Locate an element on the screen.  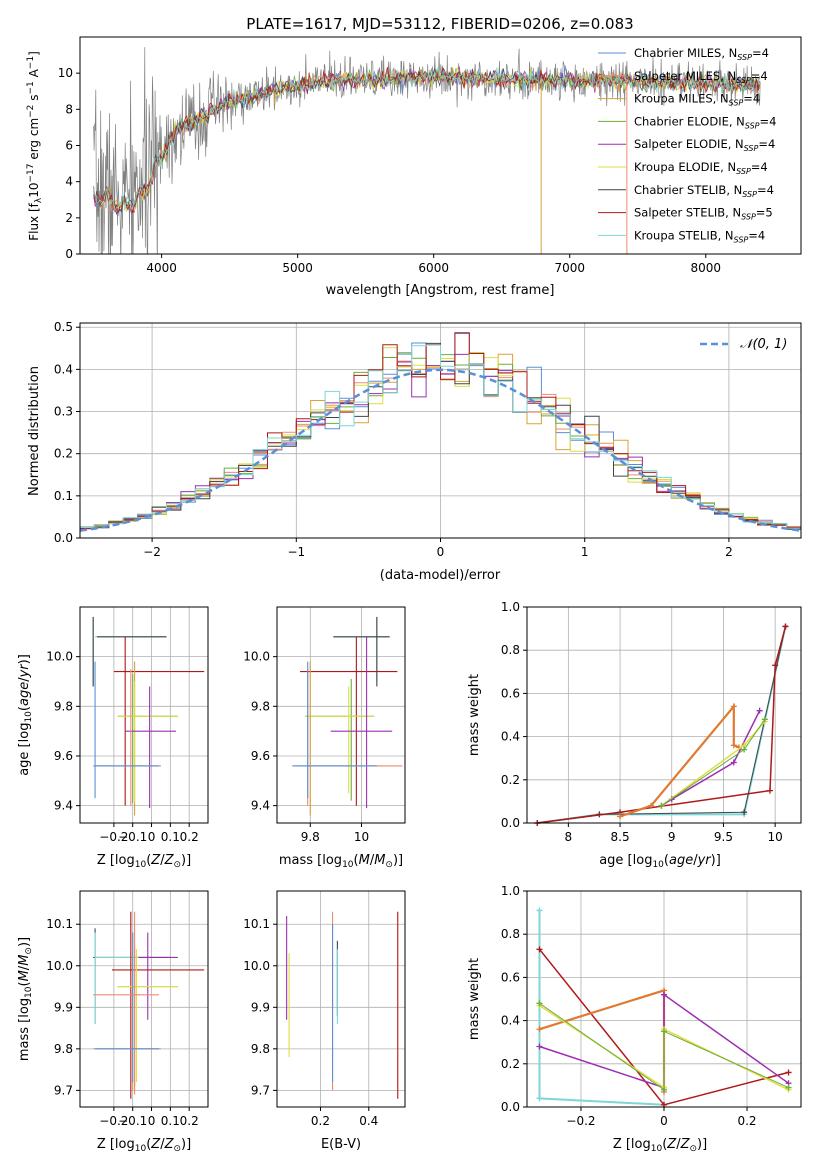
weight-vs-z-ticks: −0.2 0 0.2 0.0 0.2 0.4 0.6 0.8 1.0 is located at coordinates (629, 1006).